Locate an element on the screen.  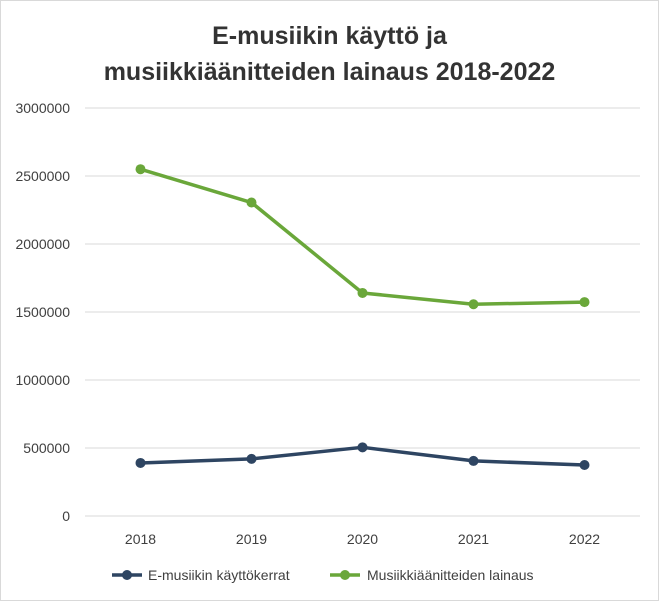
x-axis-ticks: 2018 2019 2020 2021 2022 is located at coordinates (362, 539).